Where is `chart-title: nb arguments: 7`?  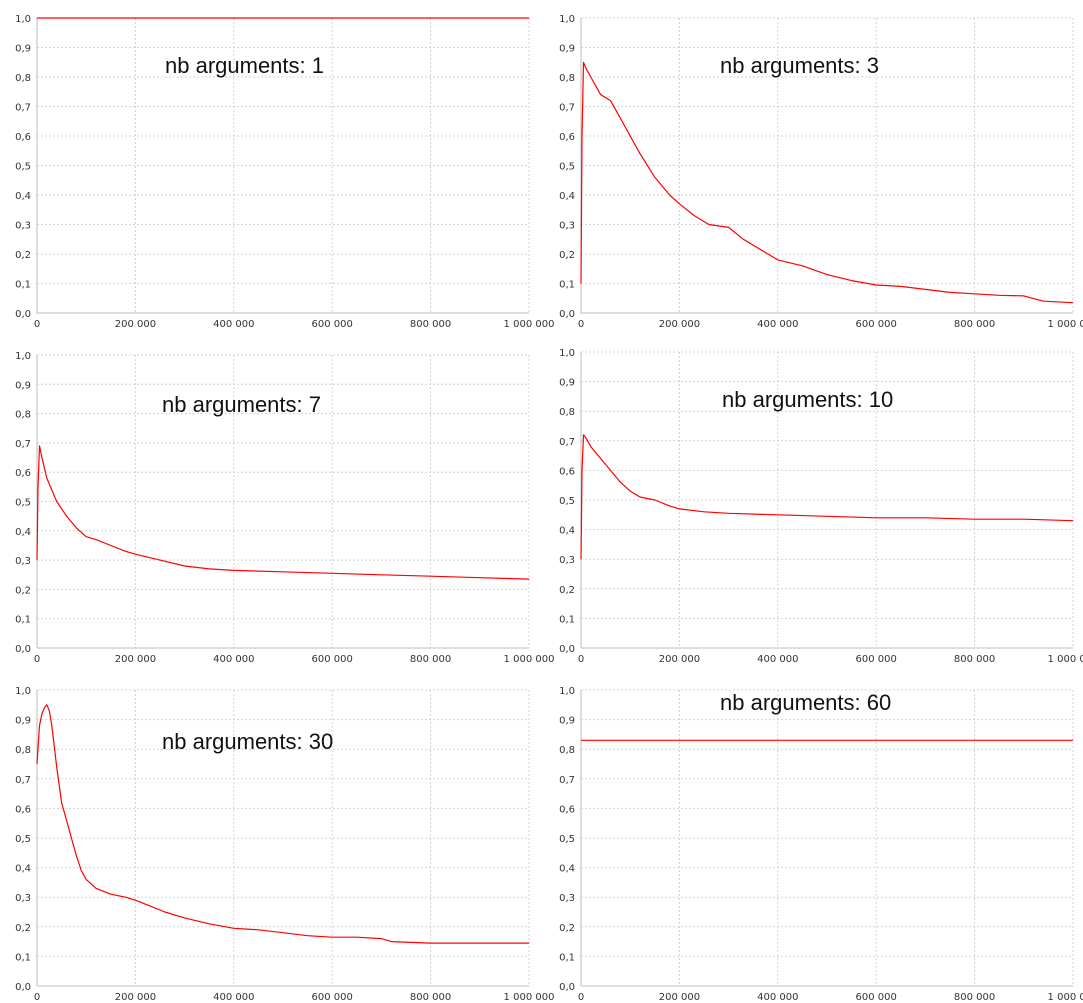
chart-title: nb arguments: 7 is located at coordinates (241, 404).